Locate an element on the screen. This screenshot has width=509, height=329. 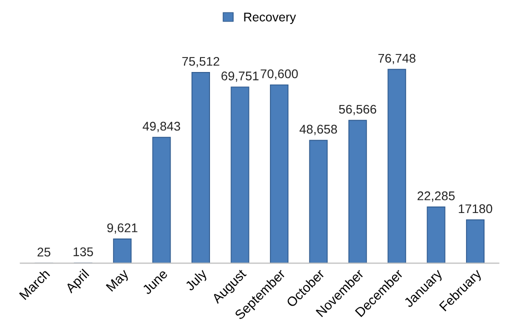
data-label: 48,658 is located at coordinates (318, 130).